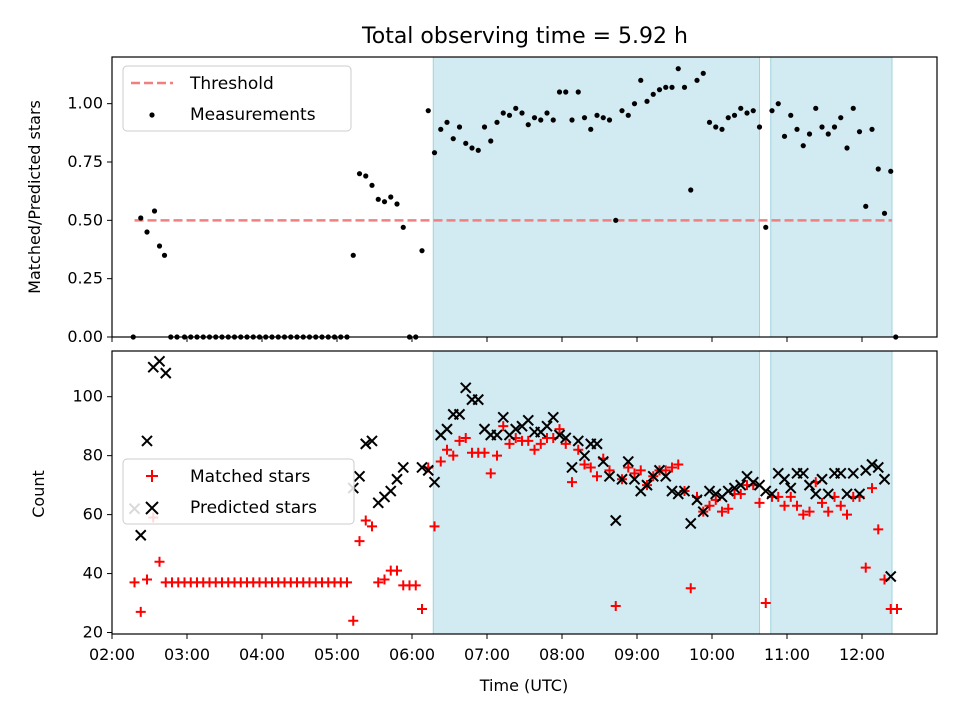  What do you see at coordinates (93, 632) in the screenshot?
I see `bottom-y-tick-label: 20` at bounding box center [93, 632].